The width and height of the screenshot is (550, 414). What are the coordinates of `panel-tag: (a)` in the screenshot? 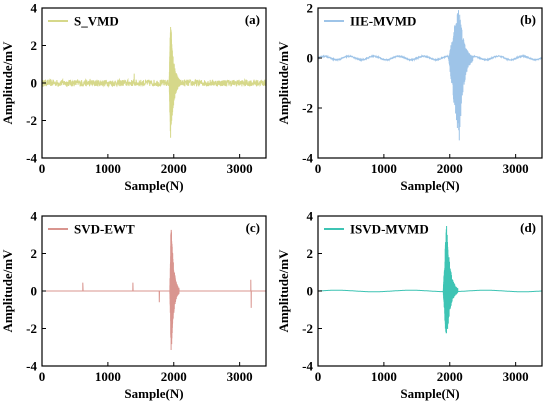 It's located at (252, 19).